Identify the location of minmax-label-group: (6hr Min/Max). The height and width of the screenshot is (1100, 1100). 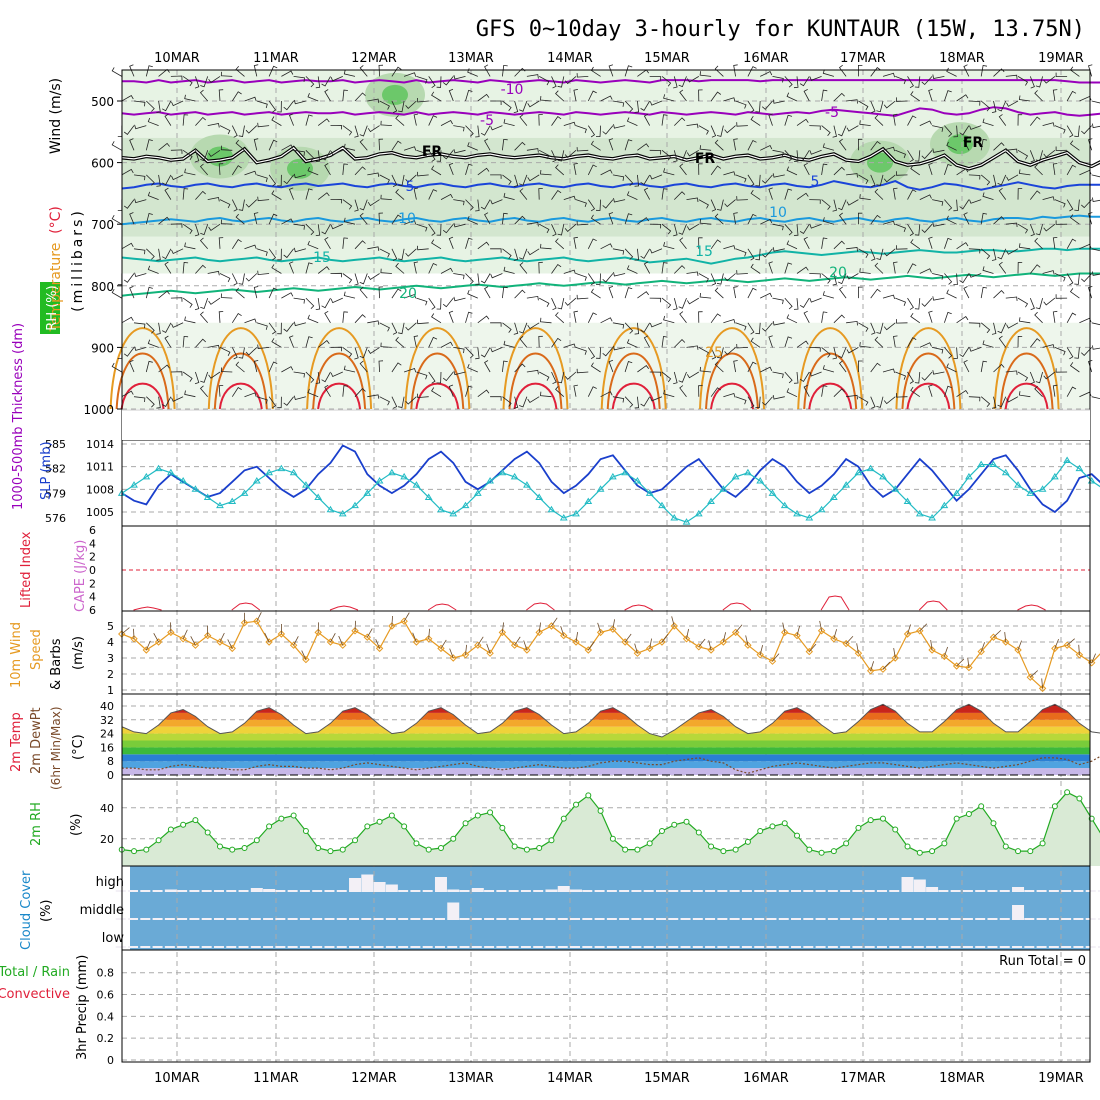
(56, 749).